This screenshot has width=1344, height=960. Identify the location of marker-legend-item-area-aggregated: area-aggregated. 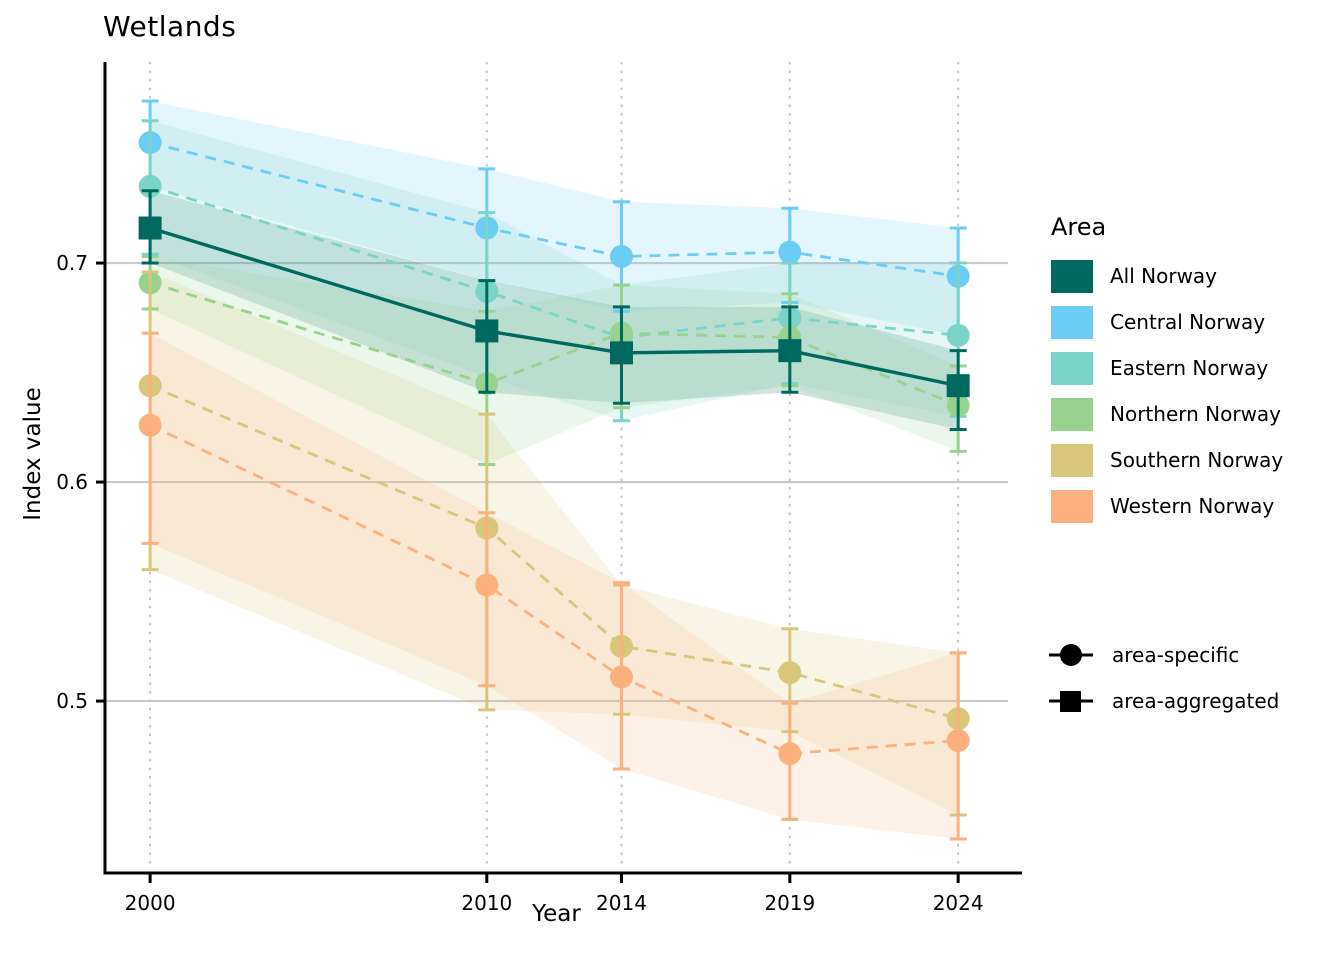
(1163, 701).